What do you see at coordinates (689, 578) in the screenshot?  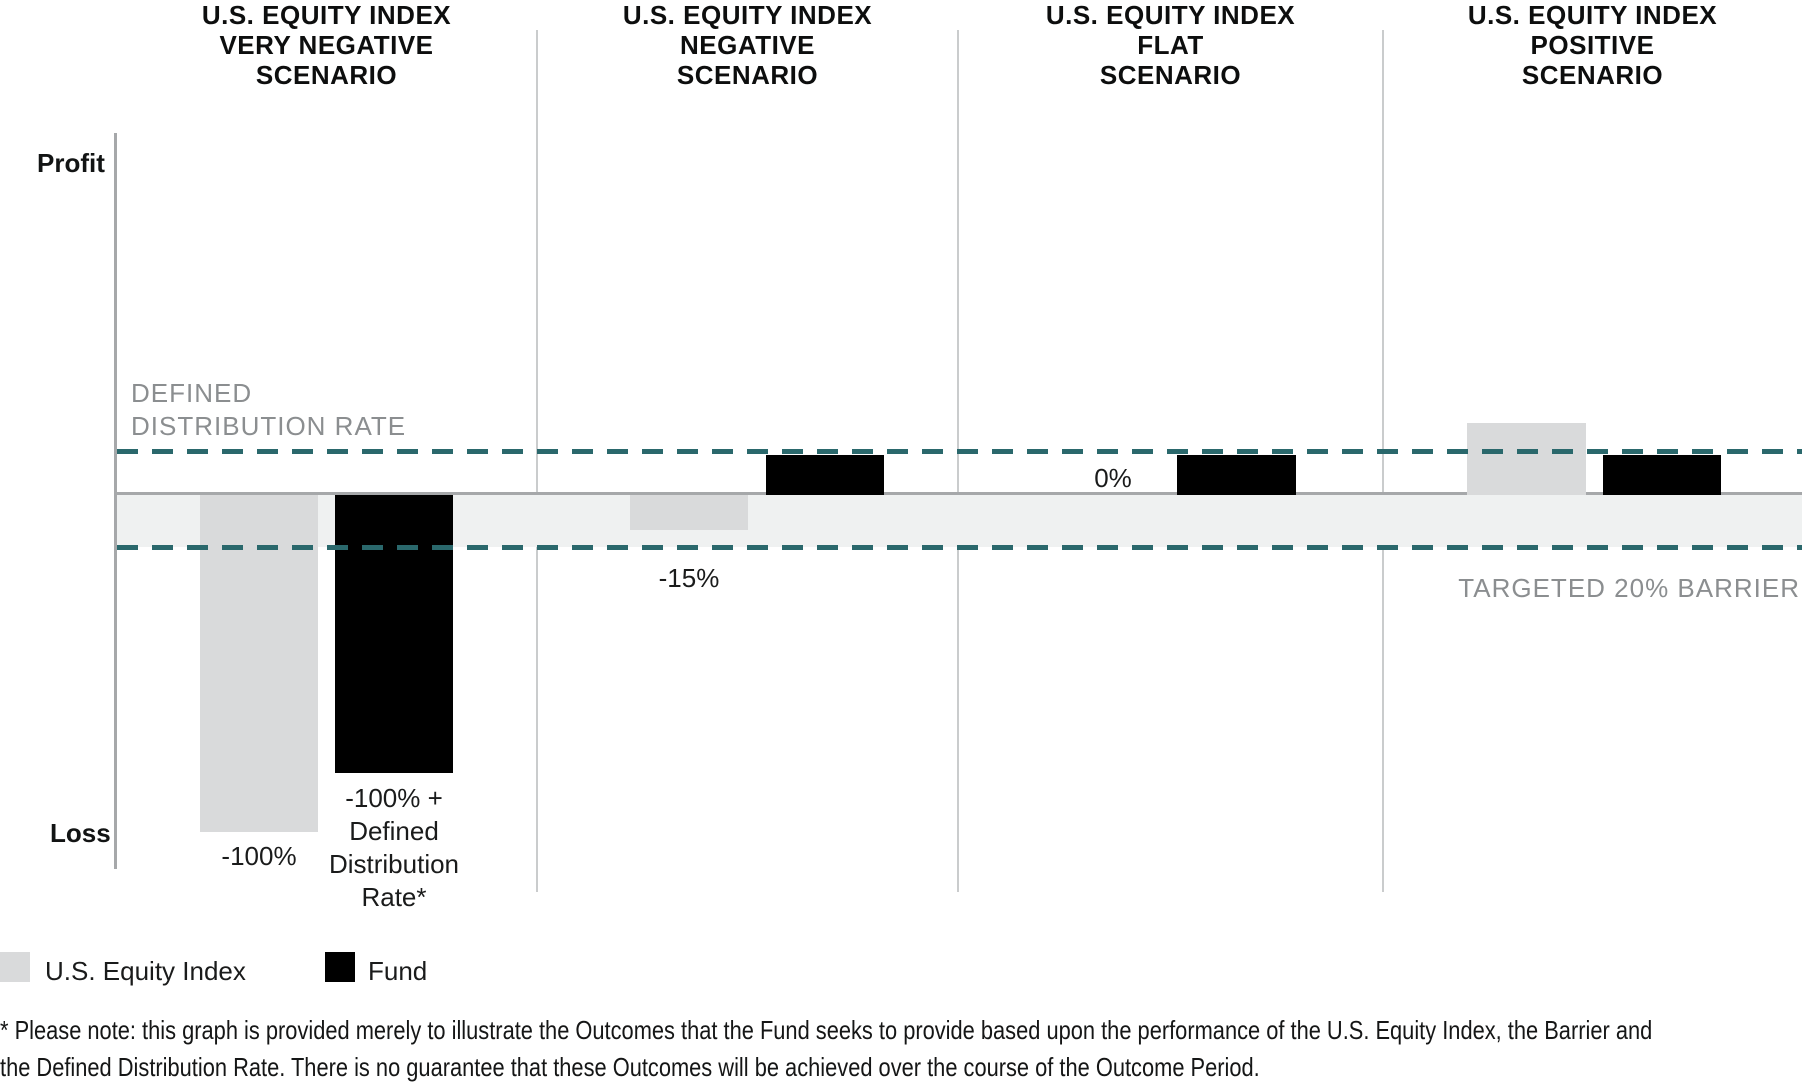 I see `bar-value-label-index-negative: -15%` at bounding box center [689, 578].